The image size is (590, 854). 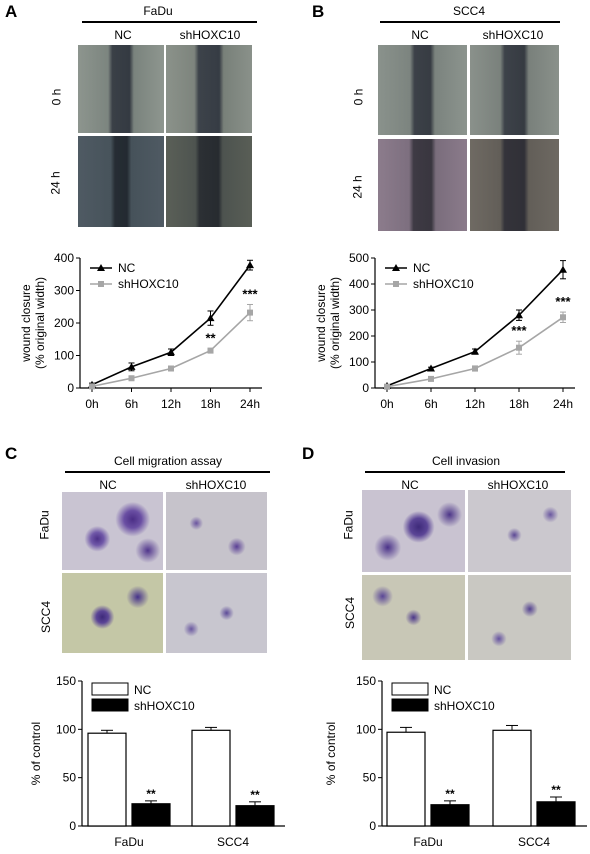 I want to click on wound-image-fadu-sh-24h, so click(x=209, y=181).